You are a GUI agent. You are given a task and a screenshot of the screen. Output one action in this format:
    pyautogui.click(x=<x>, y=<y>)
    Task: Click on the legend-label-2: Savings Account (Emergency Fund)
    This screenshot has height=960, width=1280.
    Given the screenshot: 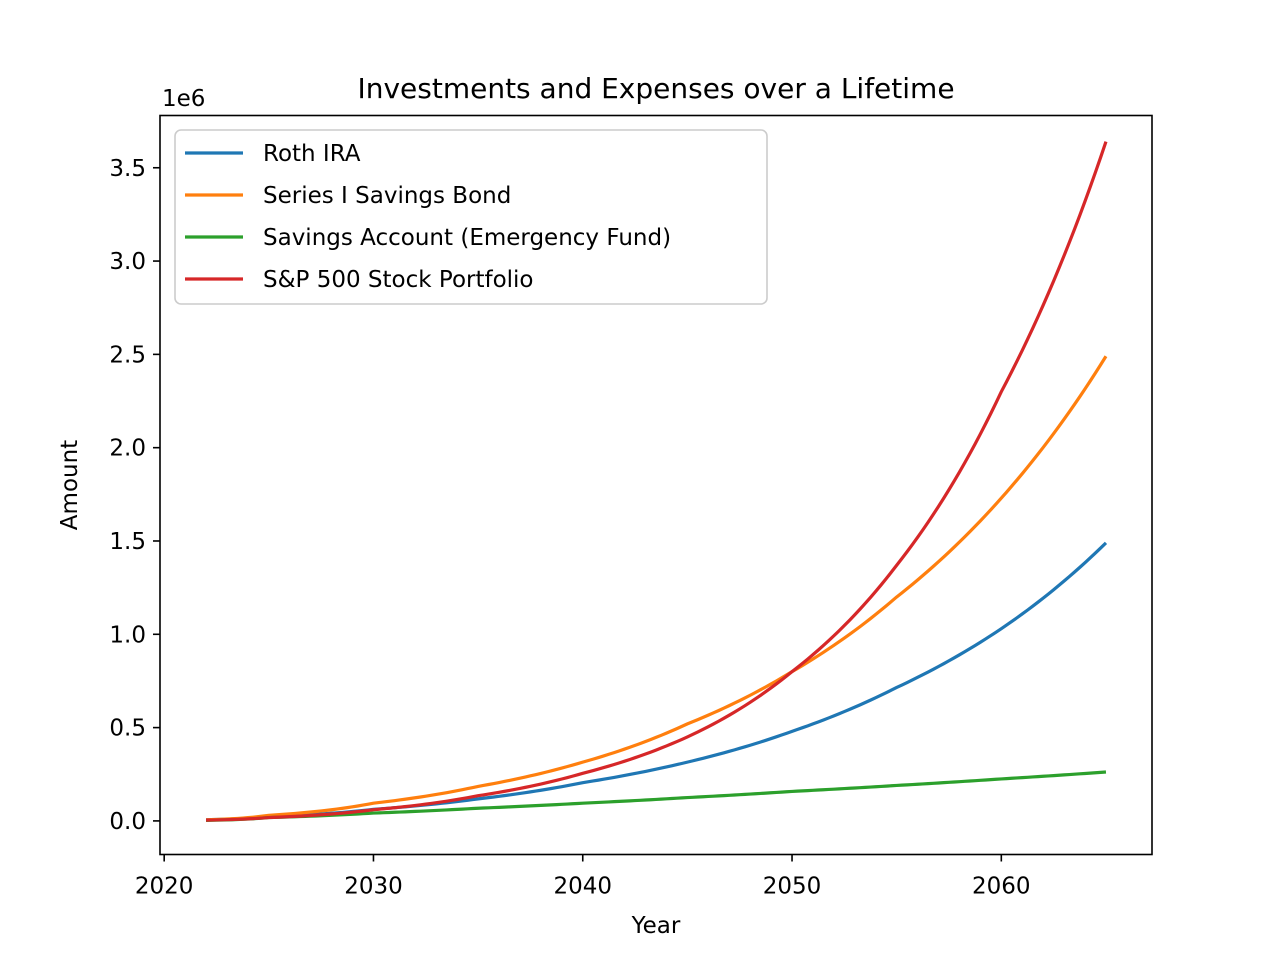 What is the action you would take?
    pyautogui.click(x=467, y=238)
    